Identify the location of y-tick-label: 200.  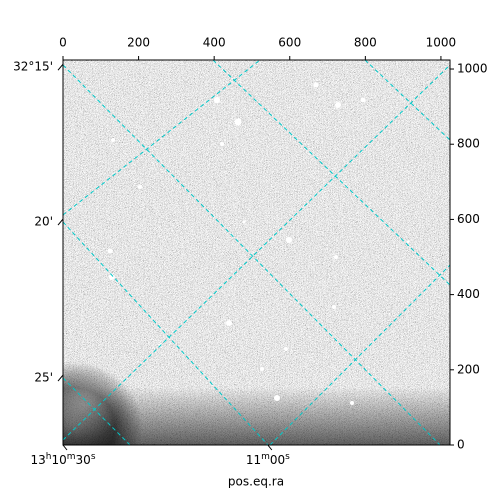
(468, 369).